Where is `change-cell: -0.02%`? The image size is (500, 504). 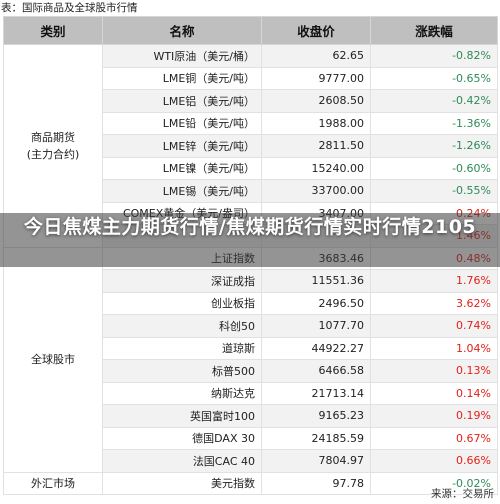 change-cell: -0.02% is located at coordinates (434, 483).